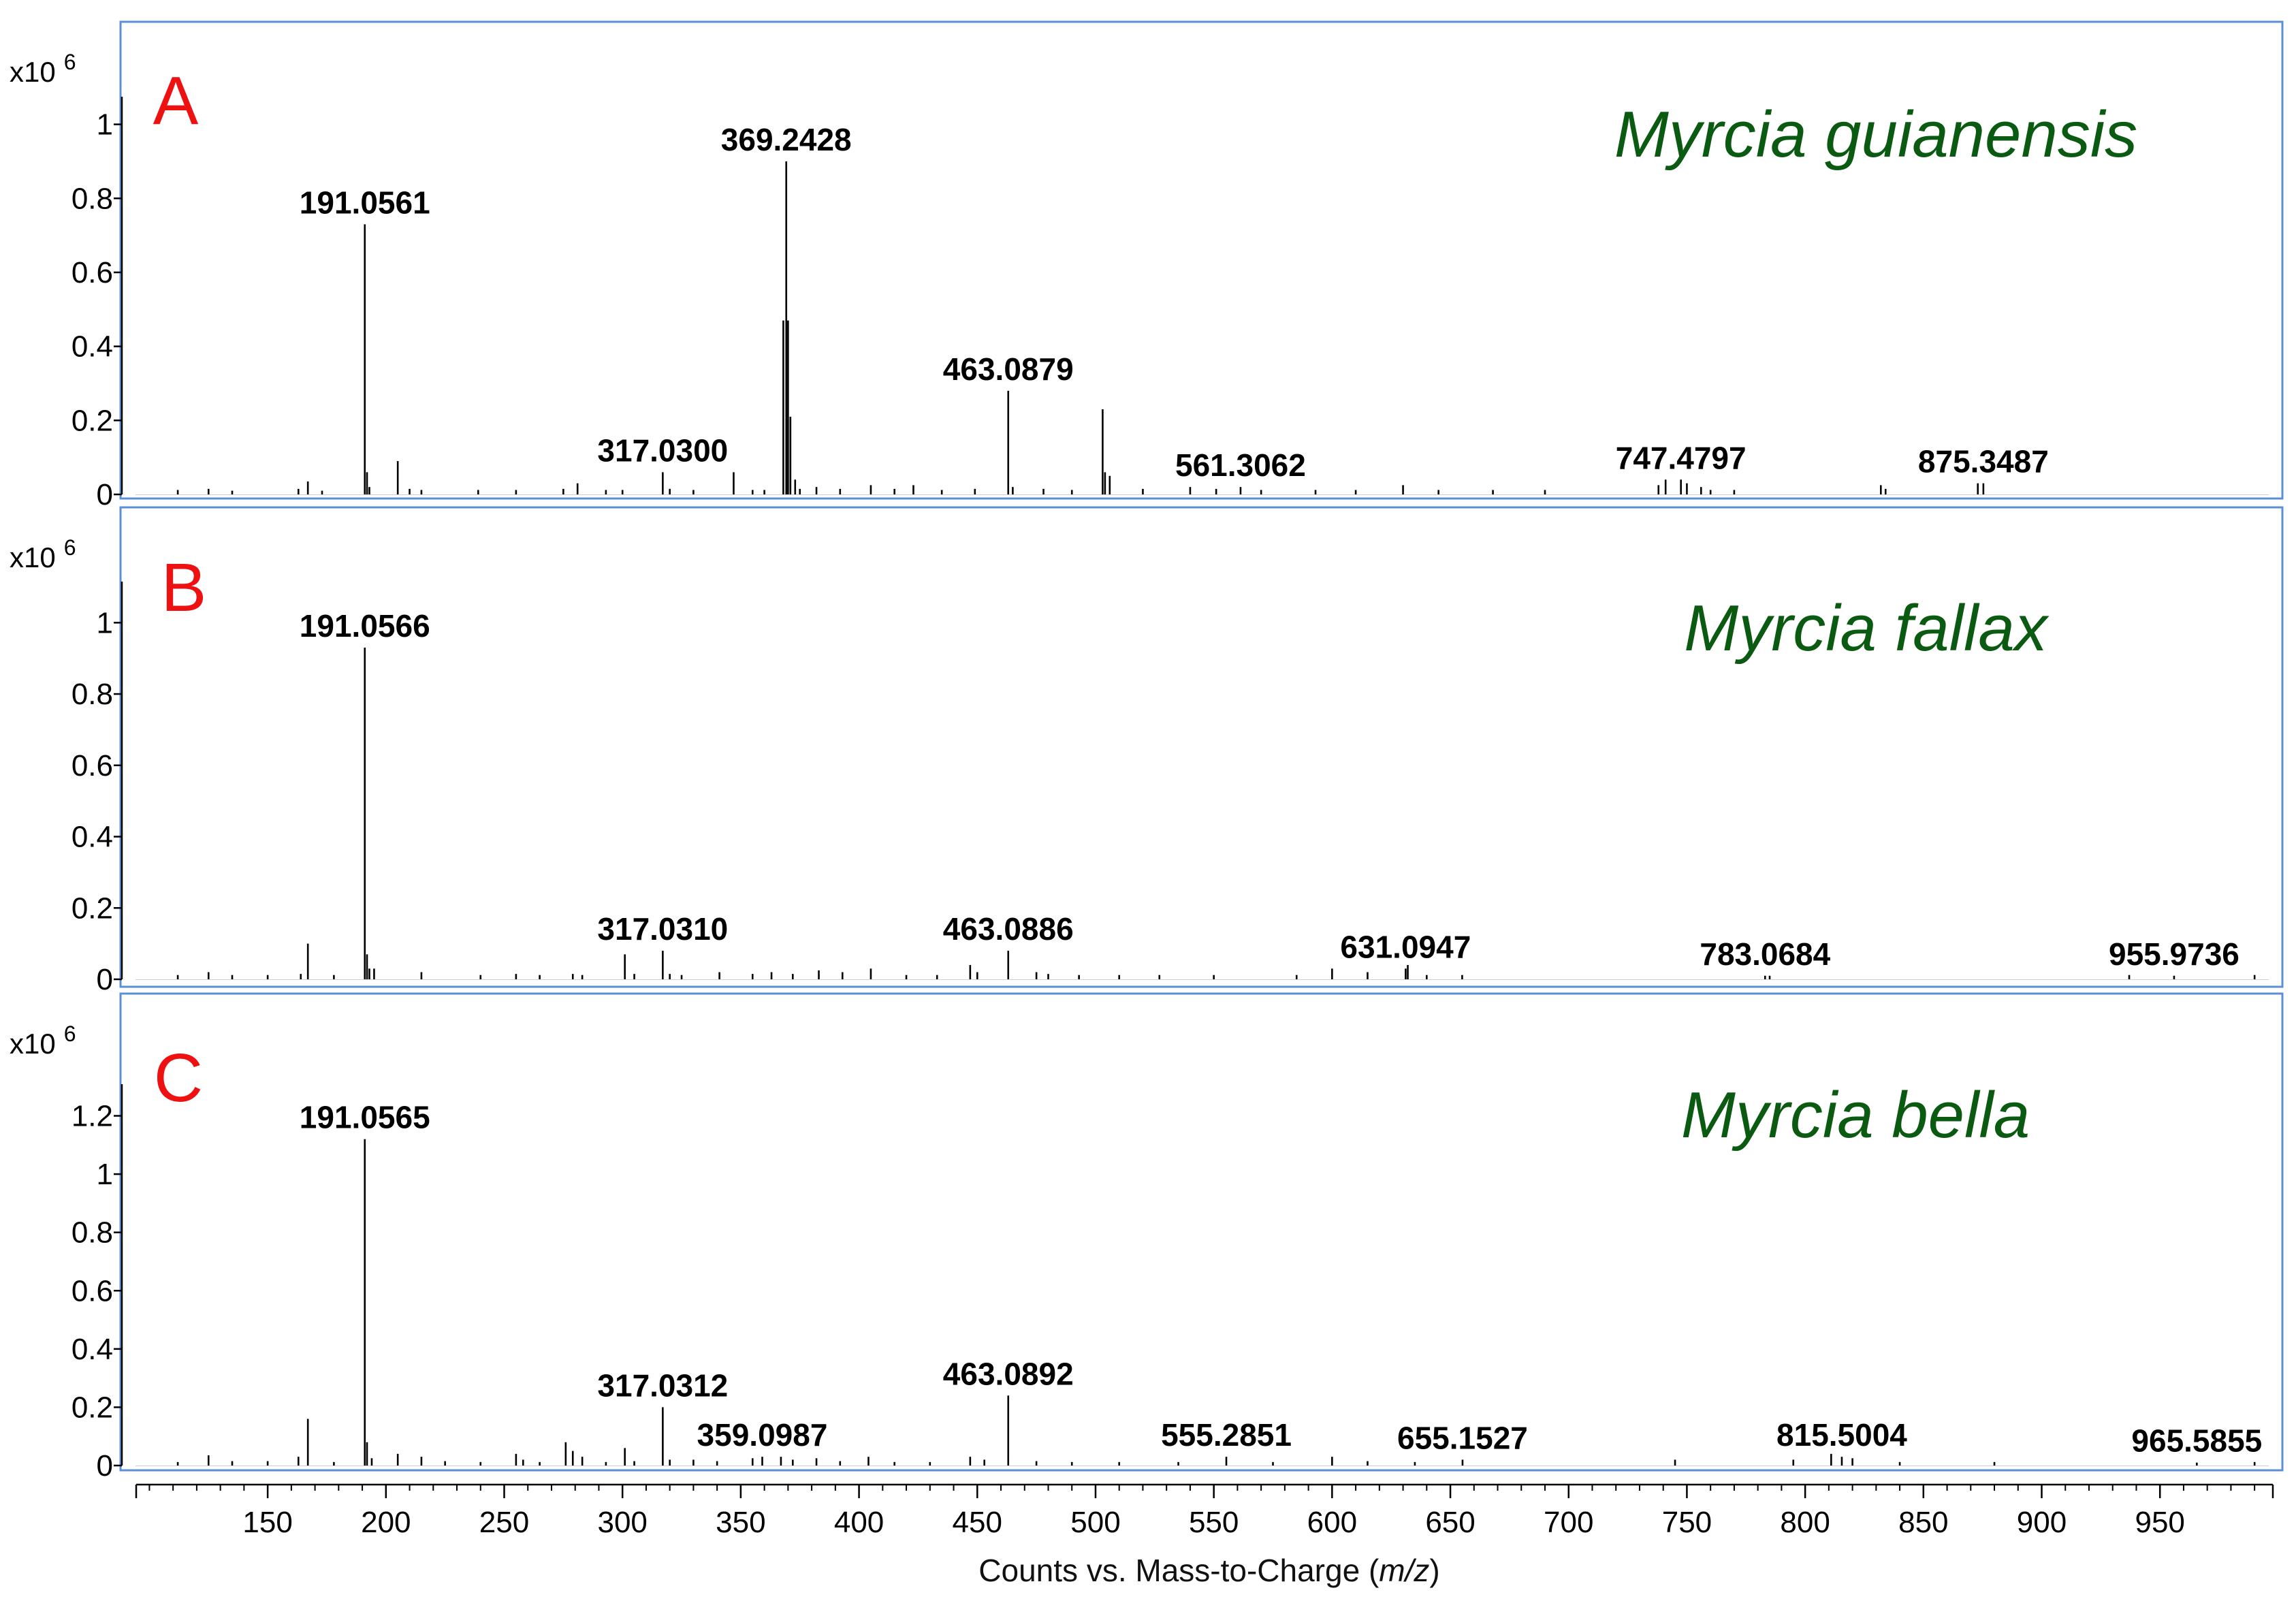 The width and height of the screenshot is (2296, 1599). Describe the element at coordinates (1682, 457) in the screenshot. I see `peak-label: 747.4797` at that location.